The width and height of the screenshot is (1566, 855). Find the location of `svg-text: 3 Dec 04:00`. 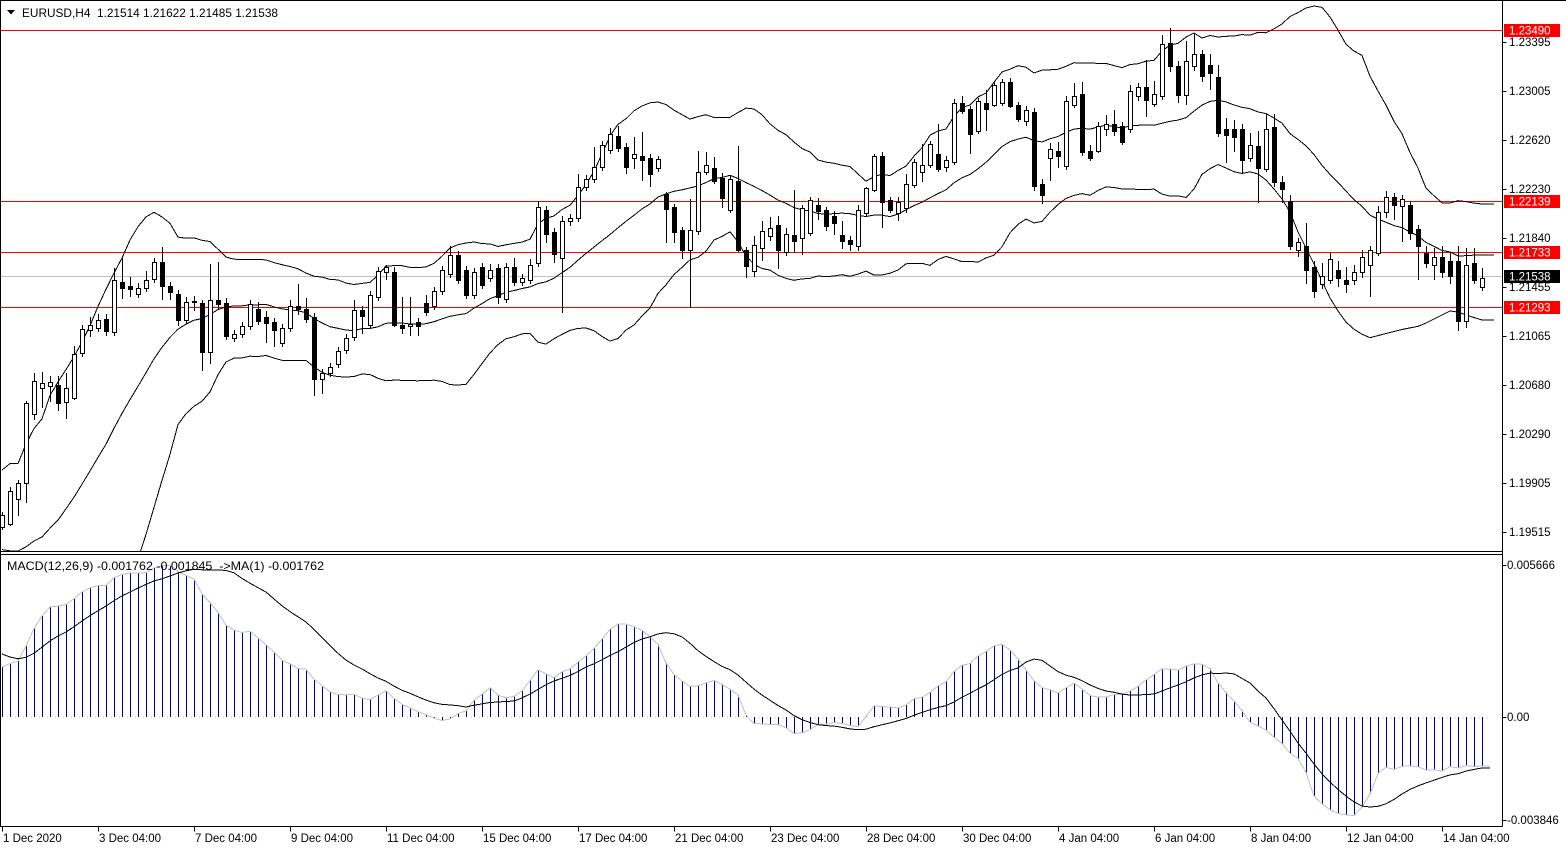

svg-text: 3 Dec 04:00 is located at coordinates (130, 839).